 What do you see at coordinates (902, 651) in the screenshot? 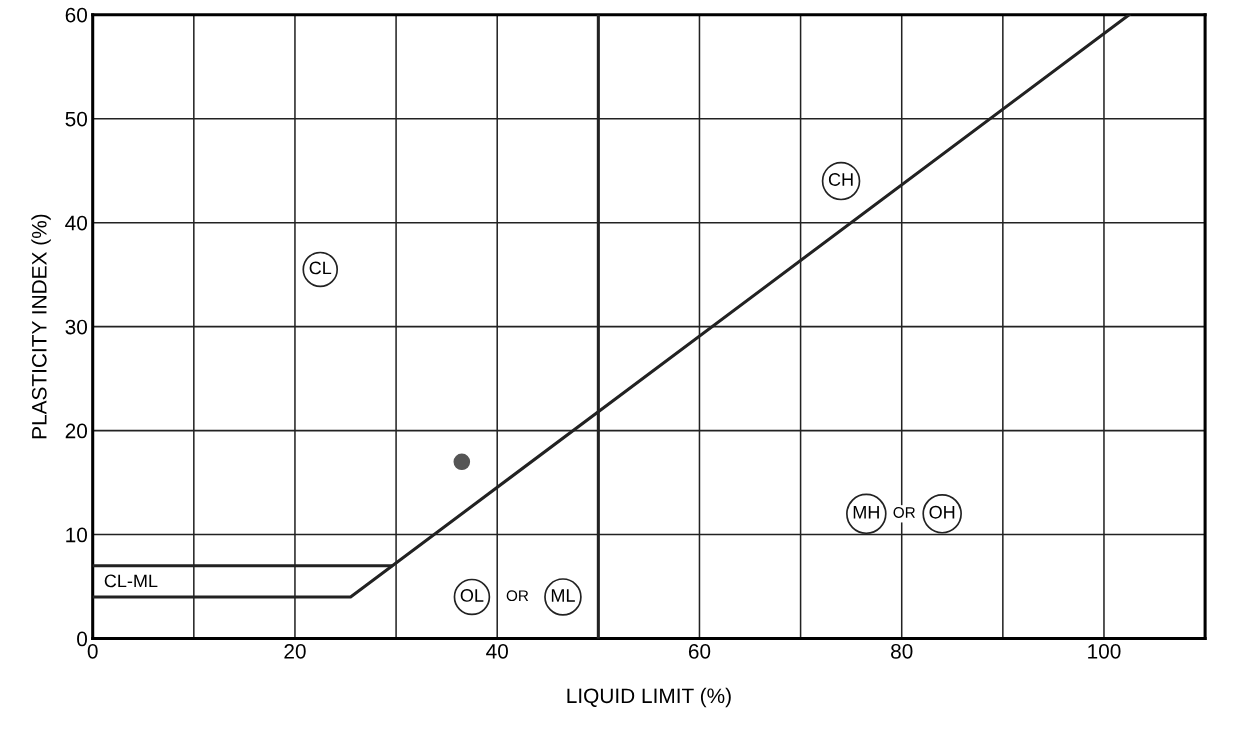
I see `x-tick-label: 80` at bounding box center [902, 651].